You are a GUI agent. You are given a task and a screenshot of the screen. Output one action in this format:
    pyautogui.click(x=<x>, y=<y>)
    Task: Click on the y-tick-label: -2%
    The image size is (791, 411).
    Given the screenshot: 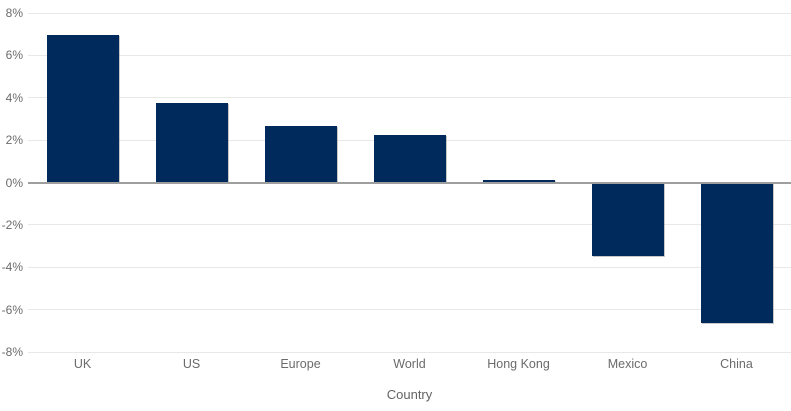 What is the action you would take?
    pyautogui.click(x=12, y=224)
    